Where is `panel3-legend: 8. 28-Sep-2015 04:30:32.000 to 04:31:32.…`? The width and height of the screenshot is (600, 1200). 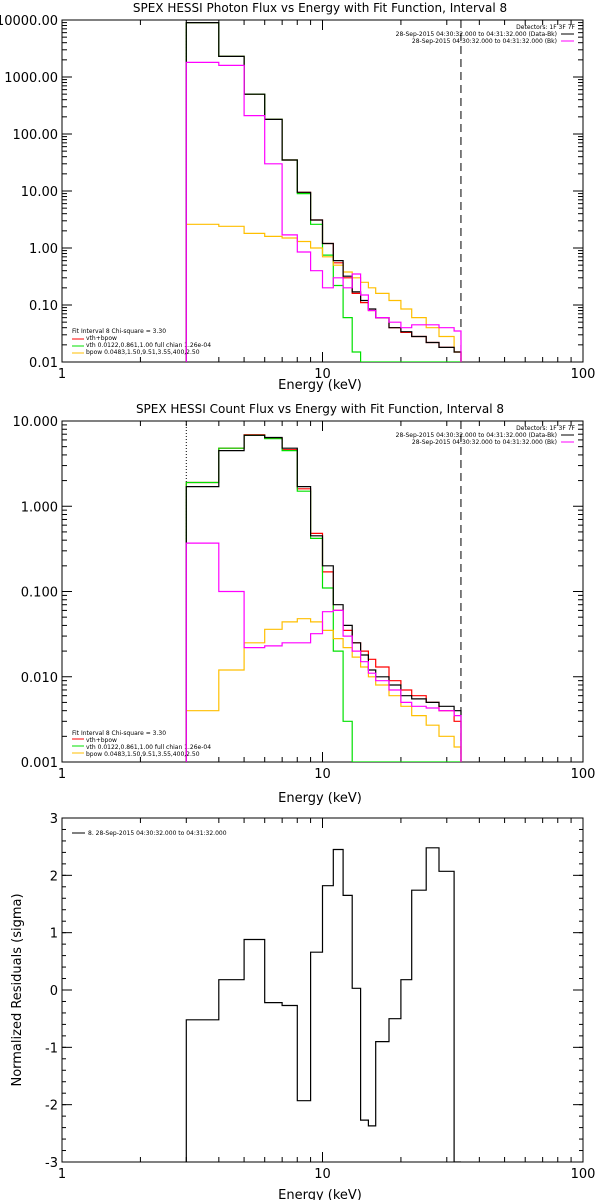 panel3-legend: 8. 28-Sep-2015 04:30:32.000 to 04:31:32.… is located at coordinates (157, 833).